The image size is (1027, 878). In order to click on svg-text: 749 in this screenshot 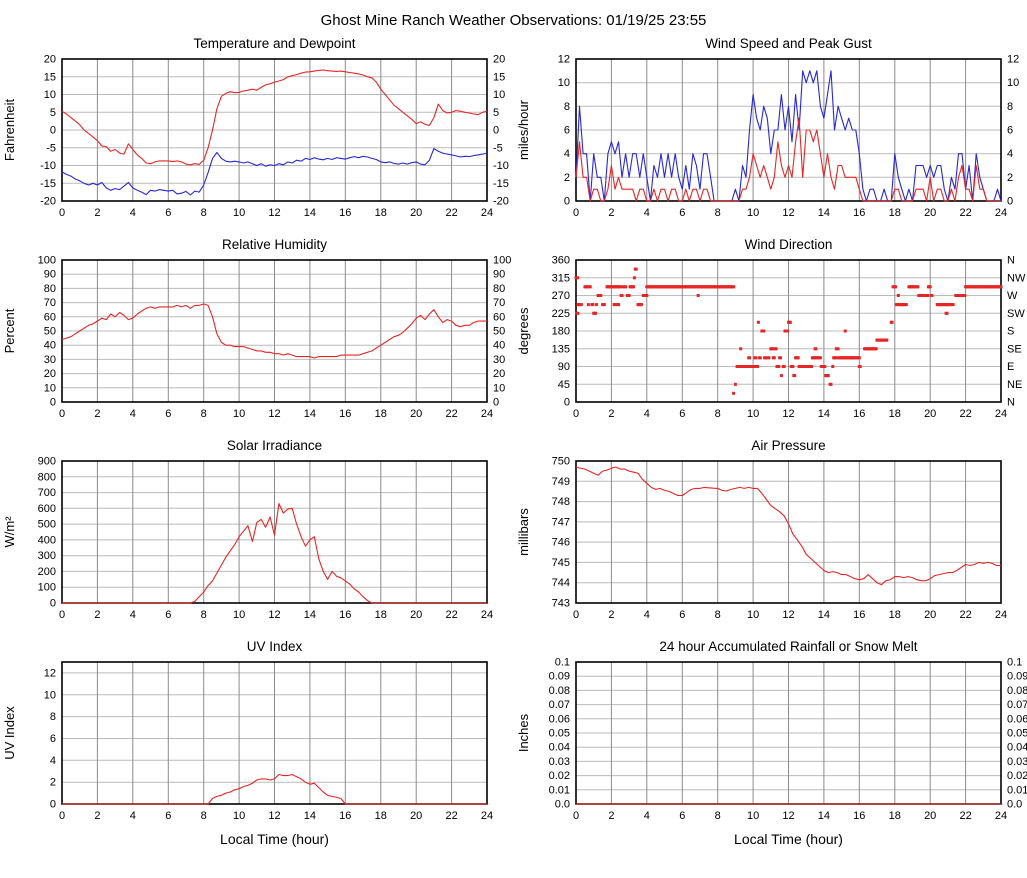, I will do `click(561, 482)`.